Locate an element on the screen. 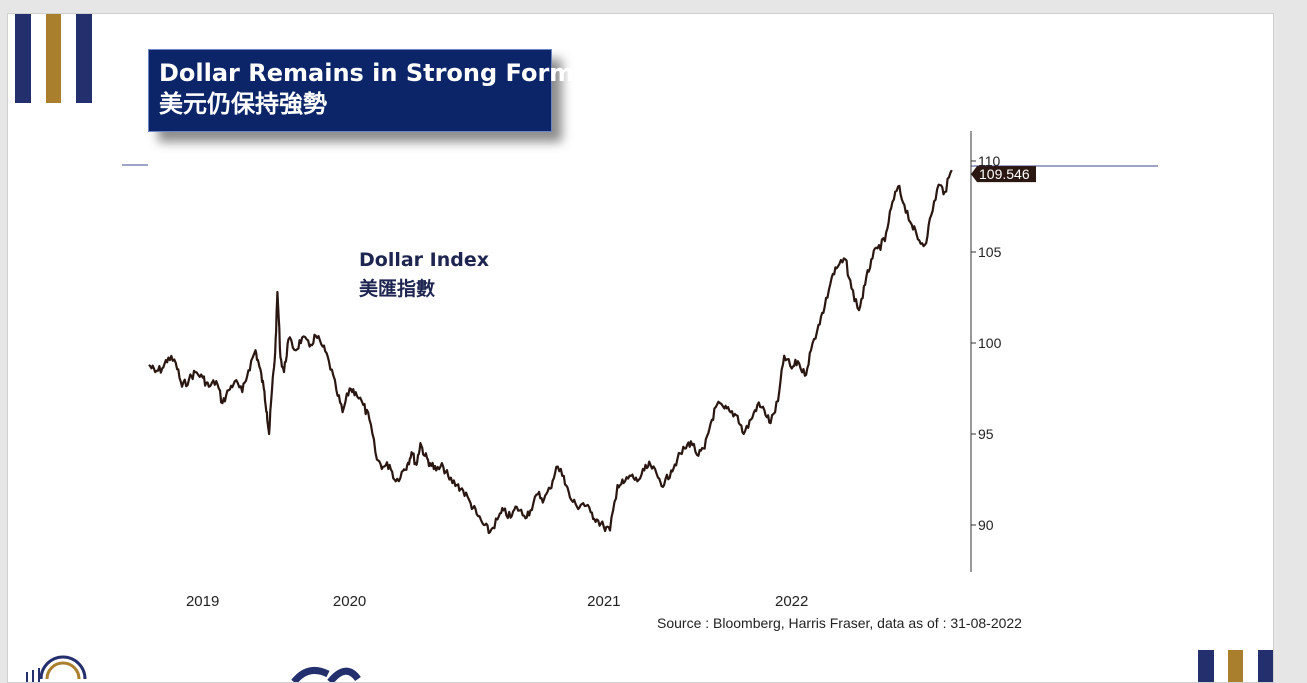  chart-title-box: Dollar Remains in Strong Form 美元仍保持強勢 is located at coordinates (361, 90).